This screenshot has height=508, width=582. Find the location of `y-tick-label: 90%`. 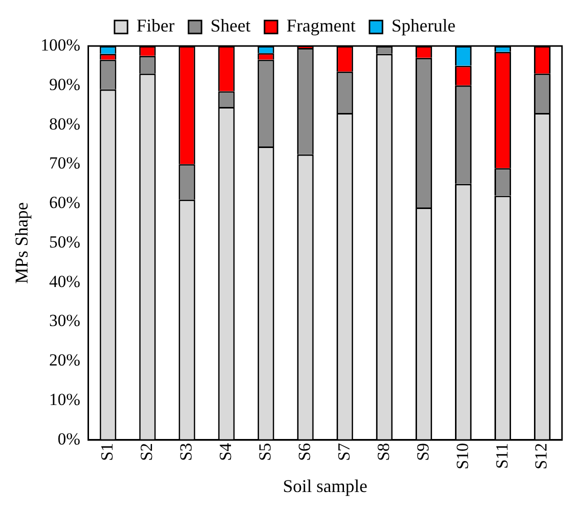

y-tick-label: 90% is located at coordinates (64, 84).